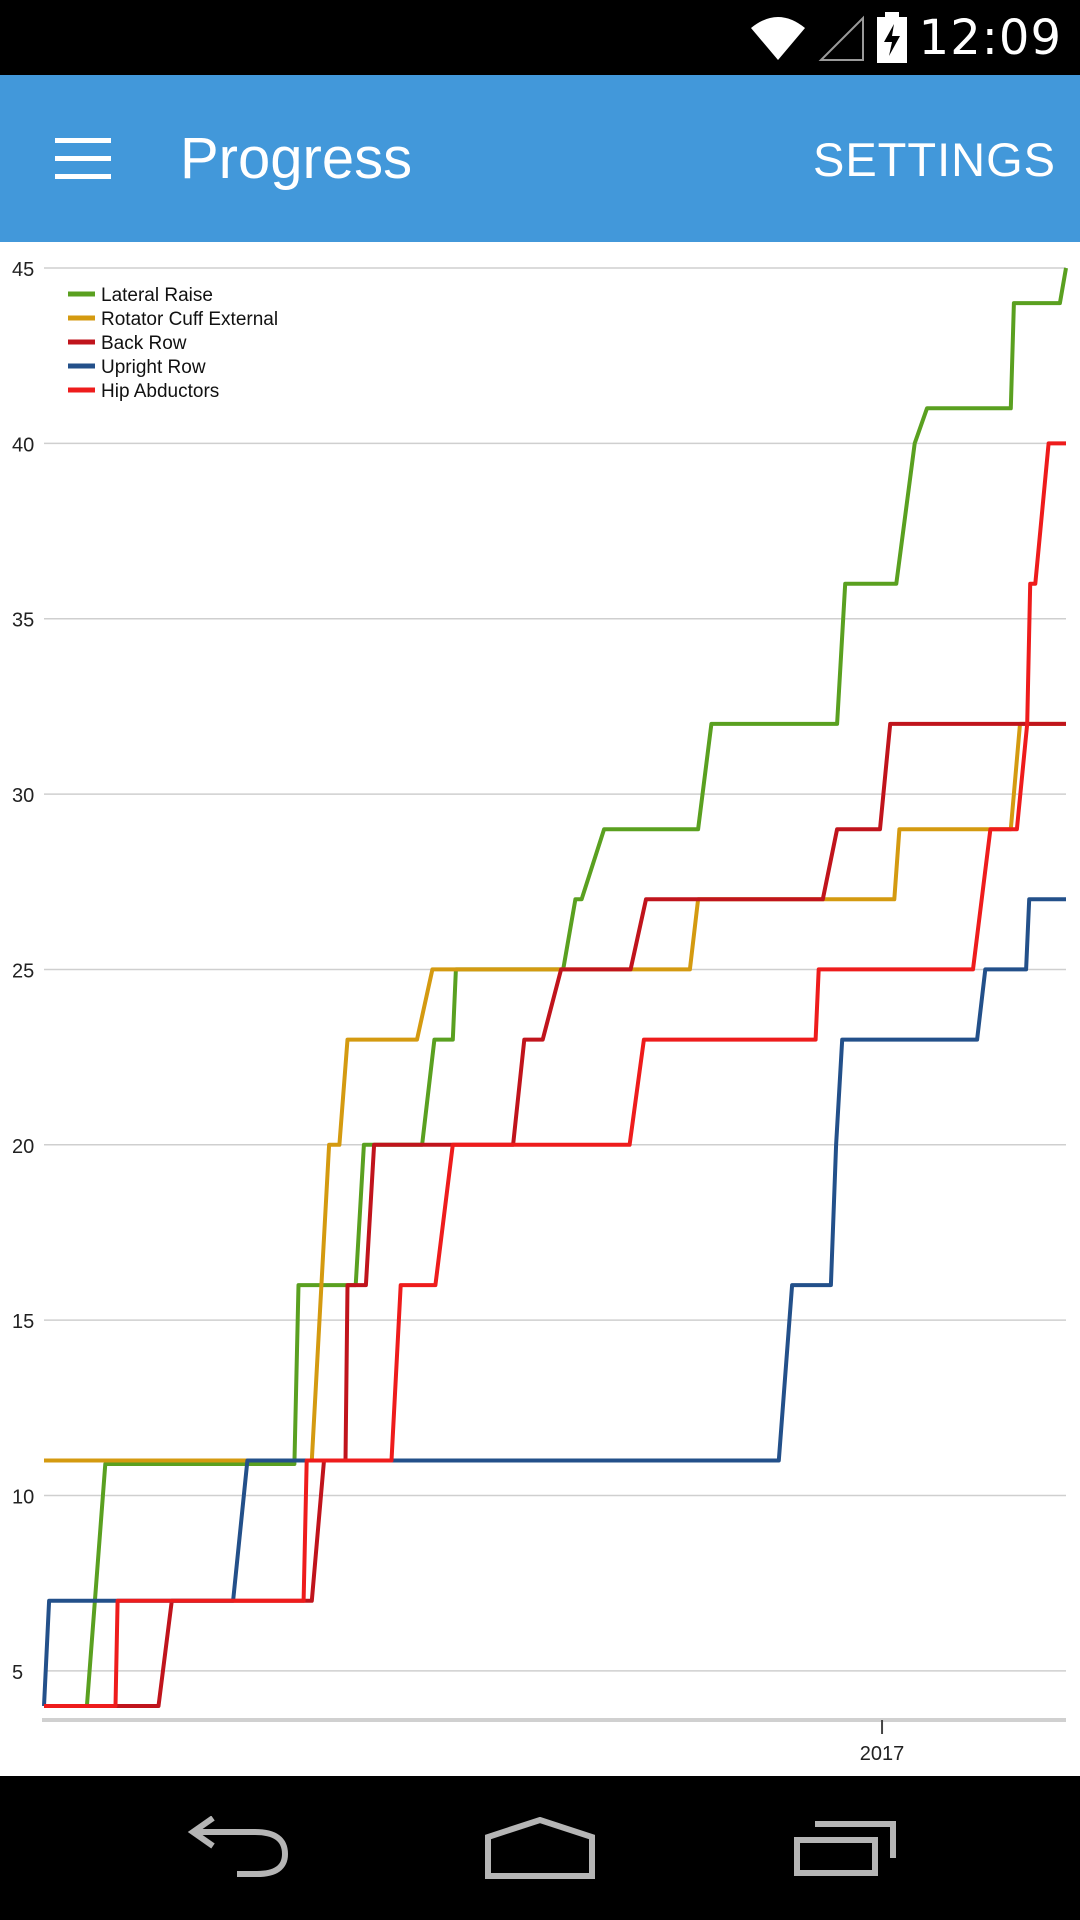  What do you see at coordinates (882, 1754) in the screenshot?
I see `x-tick-label-0: 2017` at bounding box center [882, 1754].